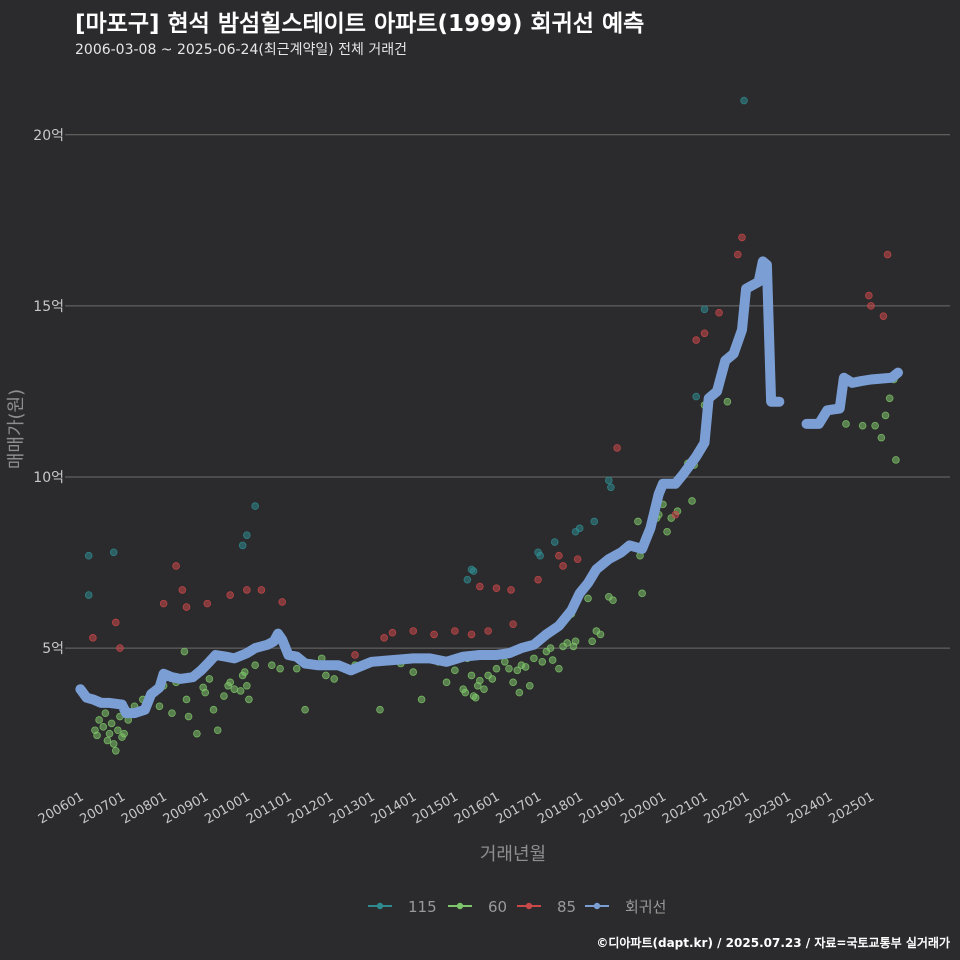  Describe the element at coordinates (241, 50) in the screenshot. I see `chart-subtitle: 2006-03-08 ~ 2025-06-24(최근계약일) 전체 거래건` at that location.